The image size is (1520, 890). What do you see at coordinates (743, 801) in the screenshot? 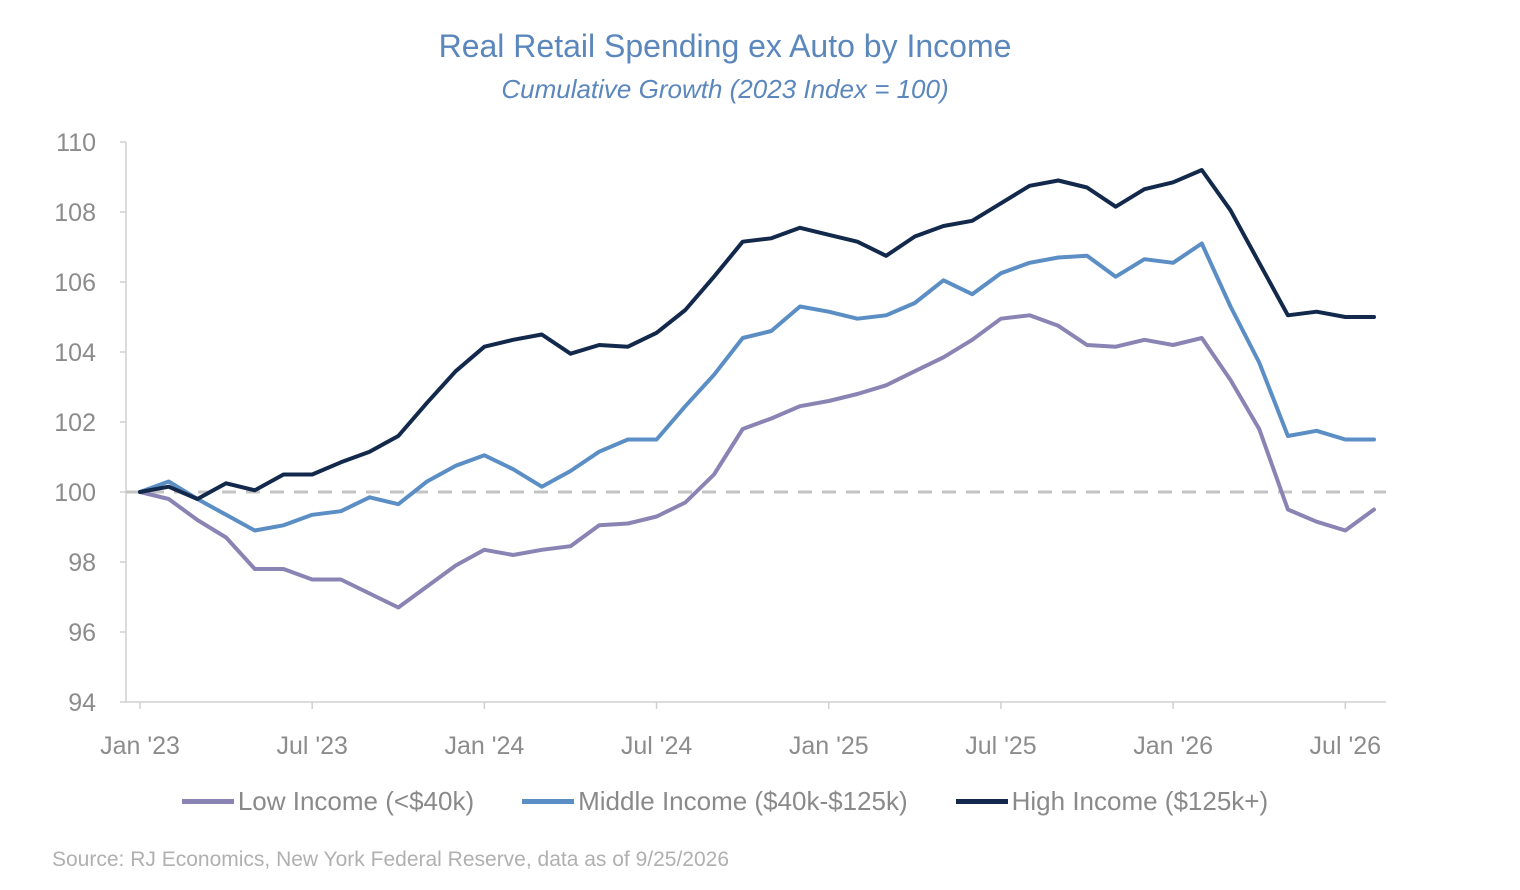
I see `legend-label-middle-income: Middle Income ($40k-$125k)` at bounding box center [743, 801].